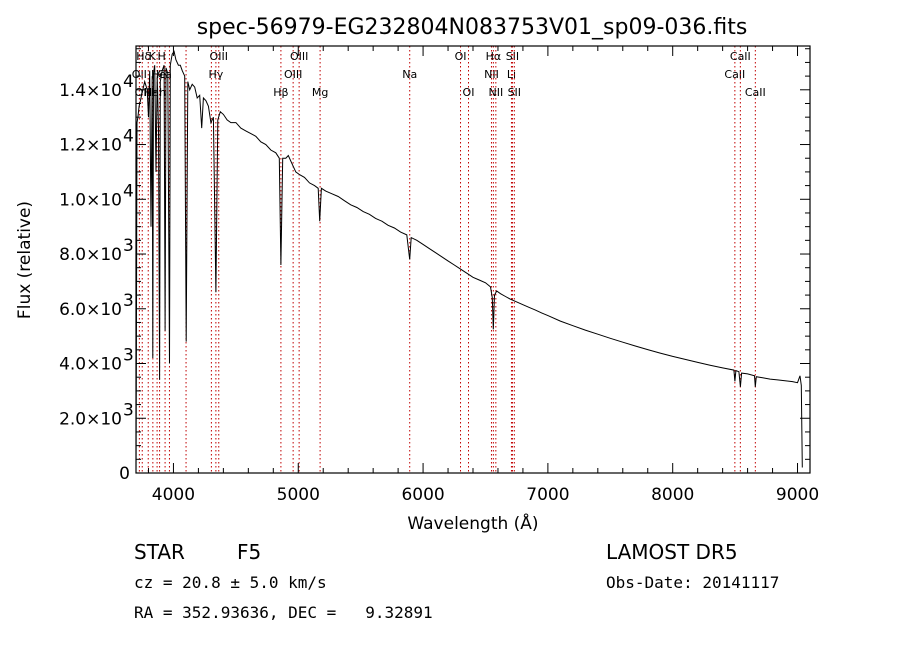  I want to click on line-label-0: OII, so click(139, 74).